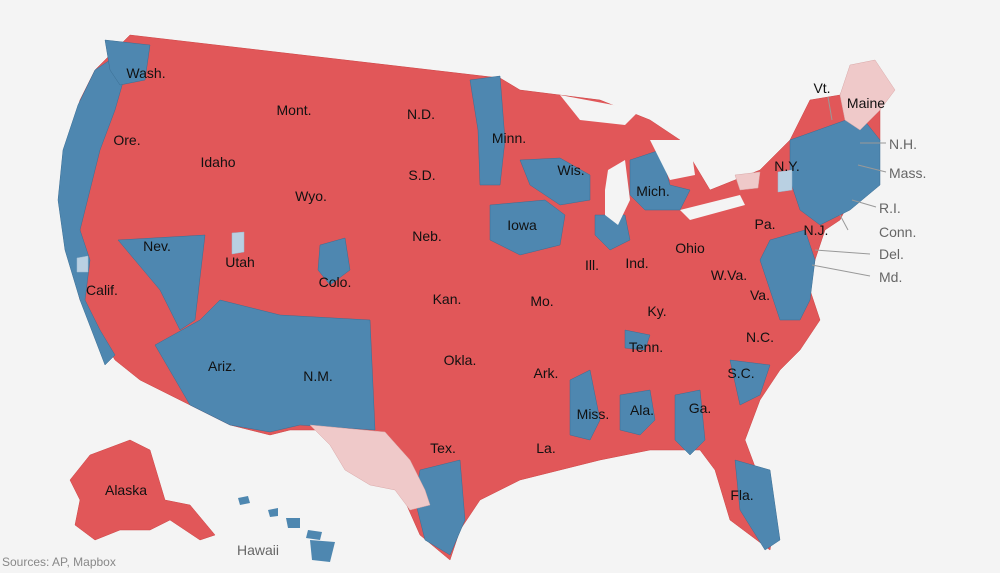 Image resolution: width=1000 pixels, height=573 pixels. What do you see at coordinates (334, 261) in the screenshot?
I see `denver-blue` at bounding box center [334, 261].